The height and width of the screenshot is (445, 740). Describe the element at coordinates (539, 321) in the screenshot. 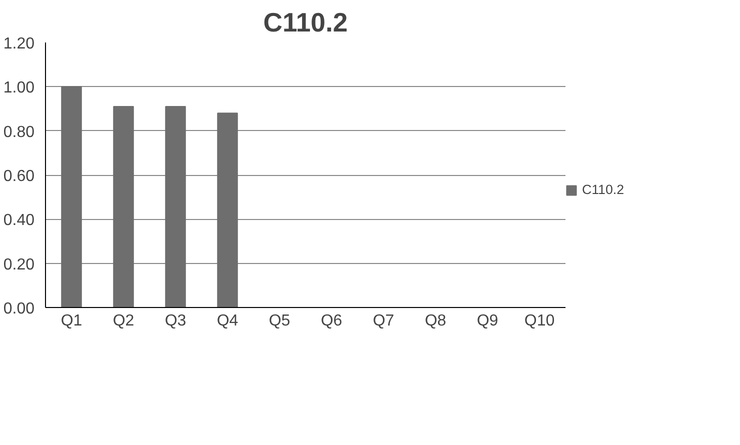

I see `x-tick-label: Q10` at that location.